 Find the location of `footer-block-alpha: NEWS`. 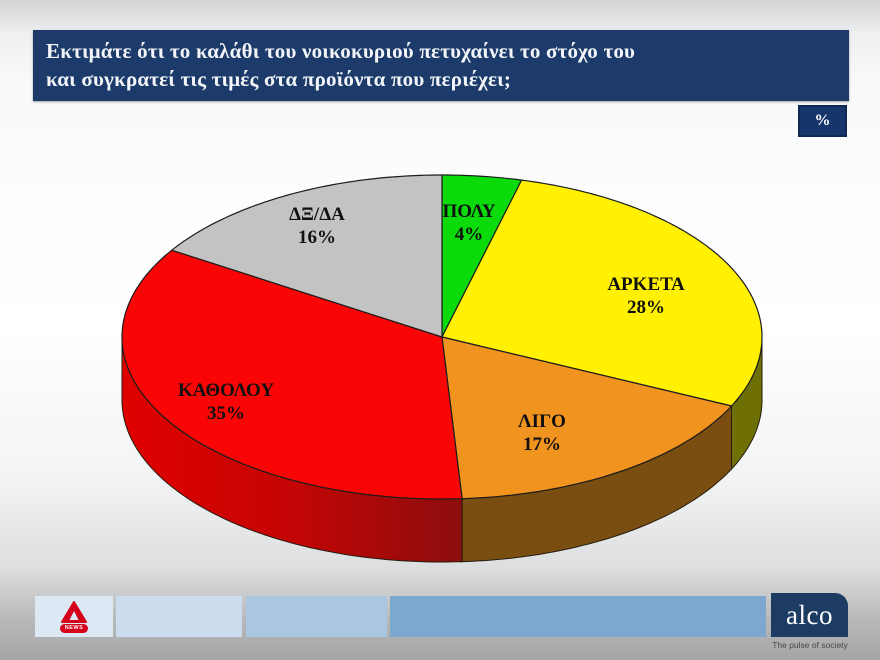

footer-block-alpha: NEWS is located at coordinates (74, 616).